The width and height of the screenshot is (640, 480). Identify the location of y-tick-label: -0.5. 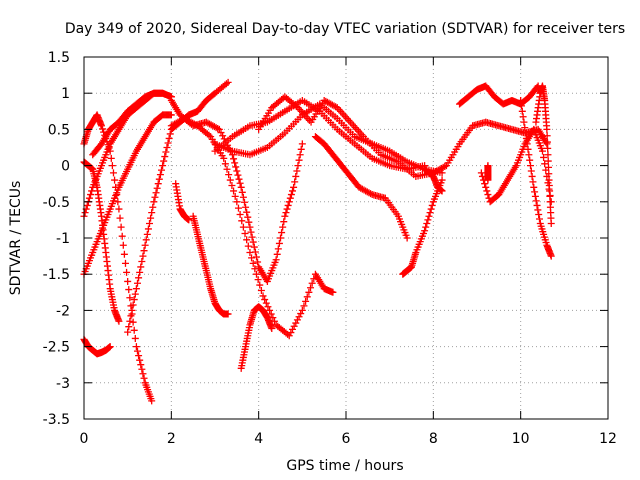
(56, 203).